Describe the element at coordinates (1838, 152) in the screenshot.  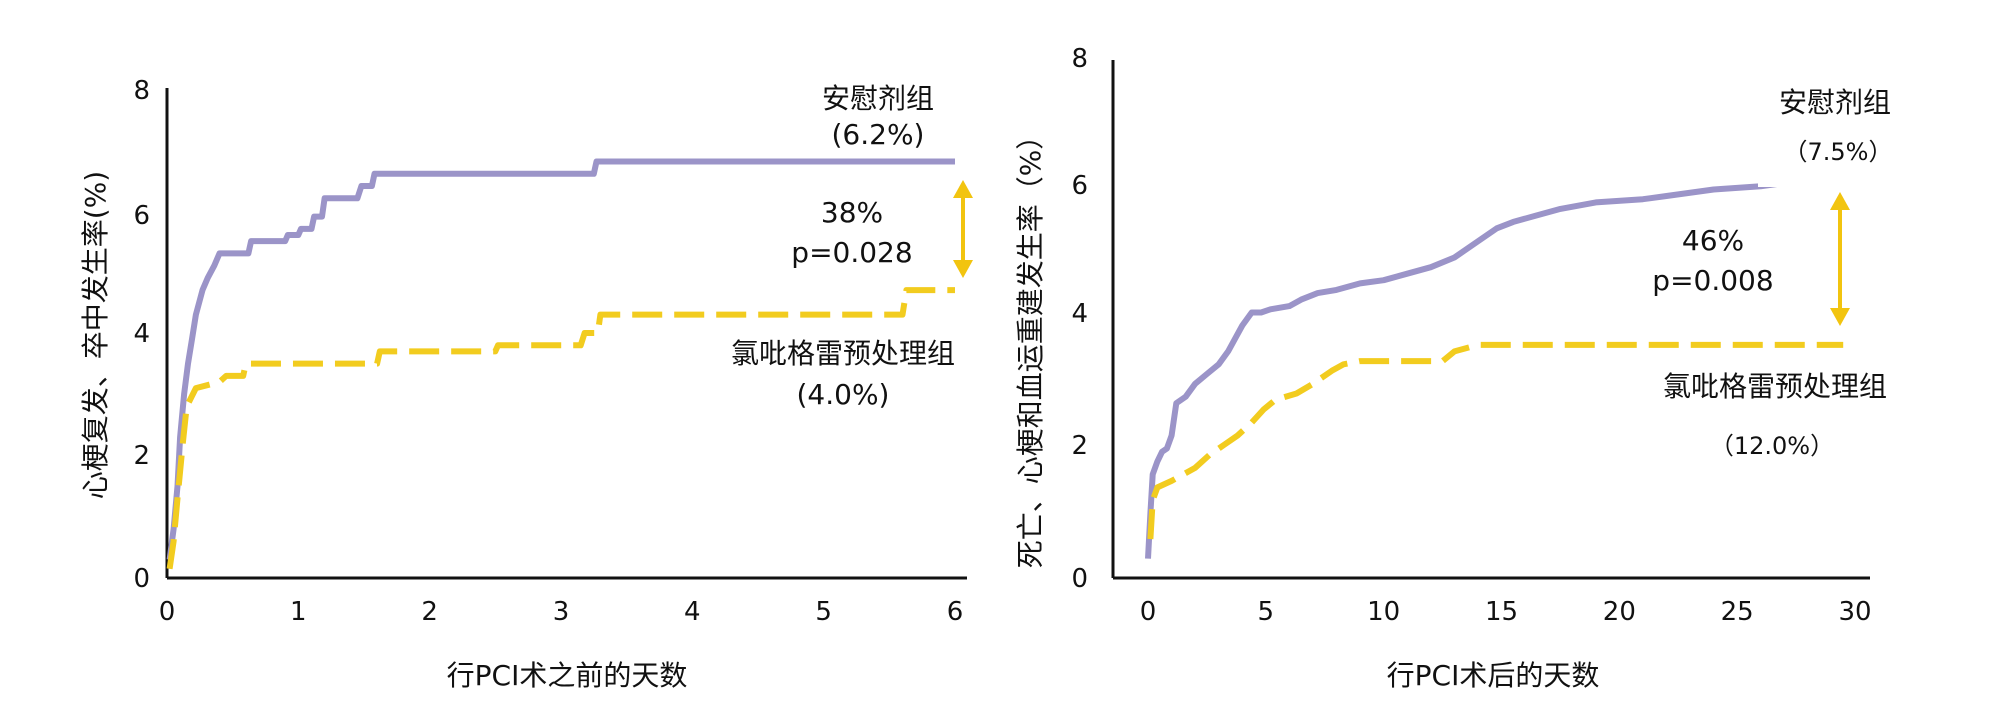
I see `series-value-placebo: （7.5%）` at that location.